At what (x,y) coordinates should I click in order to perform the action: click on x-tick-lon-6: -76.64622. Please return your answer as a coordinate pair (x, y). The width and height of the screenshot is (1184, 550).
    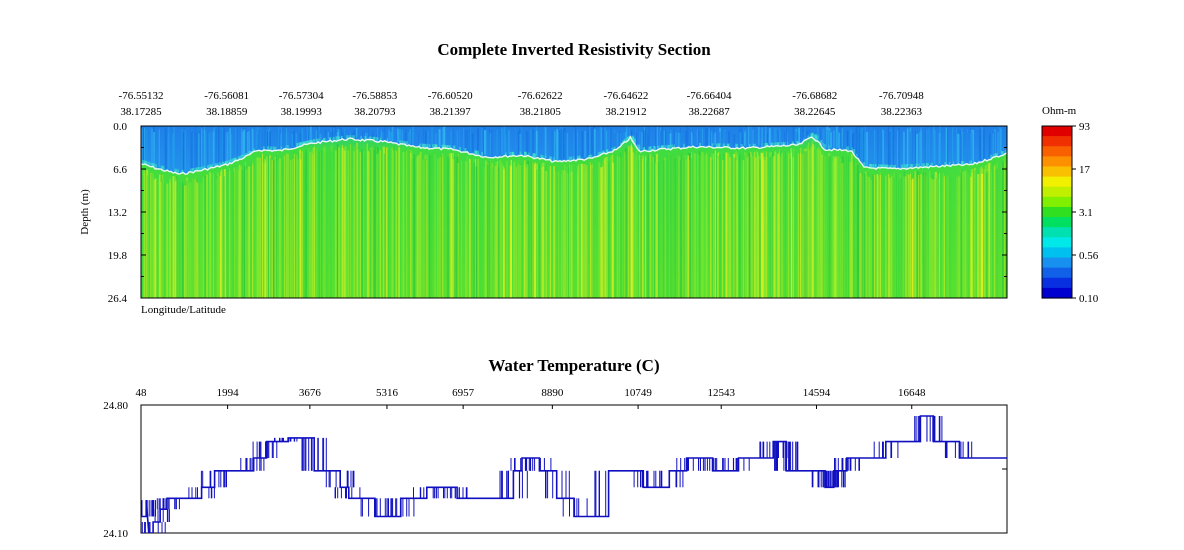
    Looking at the image, I should click on (625, 96).